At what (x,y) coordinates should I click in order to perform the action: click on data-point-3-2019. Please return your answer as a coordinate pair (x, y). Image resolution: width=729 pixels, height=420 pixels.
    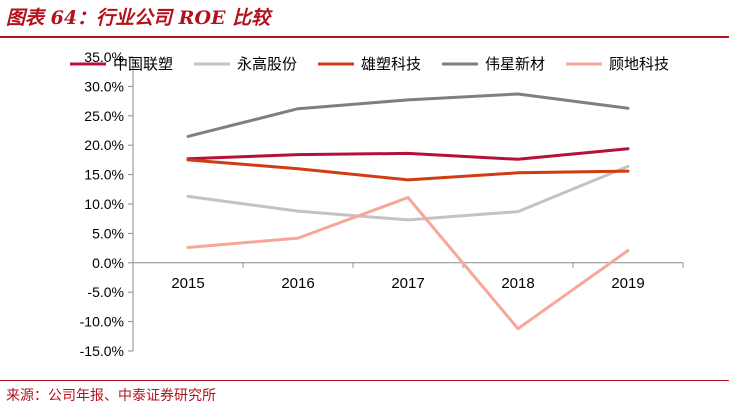
    Looking at the image, I should click on (628, 171).